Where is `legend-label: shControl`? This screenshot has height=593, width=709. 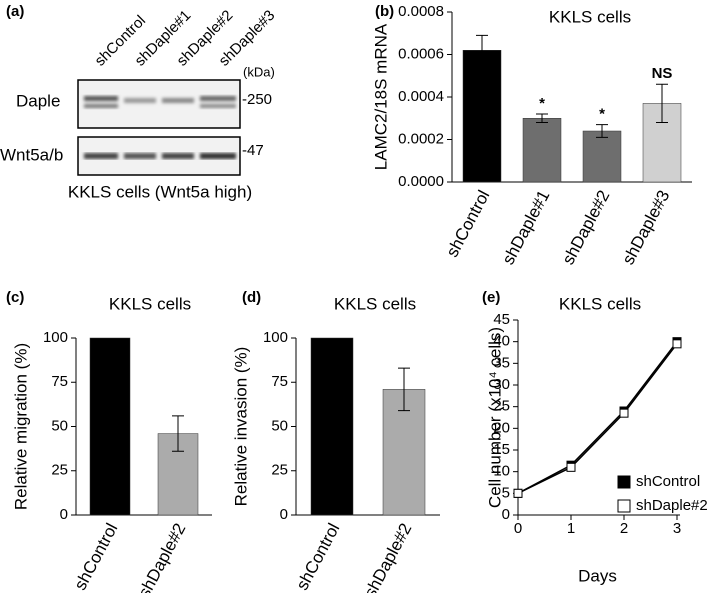
legend-label: shControl is located at coordinates (668, 481).